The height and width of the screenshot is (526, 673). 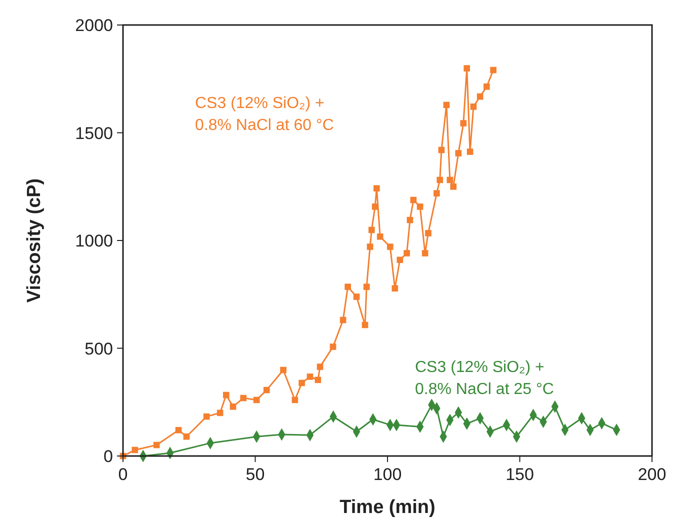 What do you see at coordinates (255, 474) in the screenshot?
I see `x-tick-label: 50` at bounding box center [255, 474].